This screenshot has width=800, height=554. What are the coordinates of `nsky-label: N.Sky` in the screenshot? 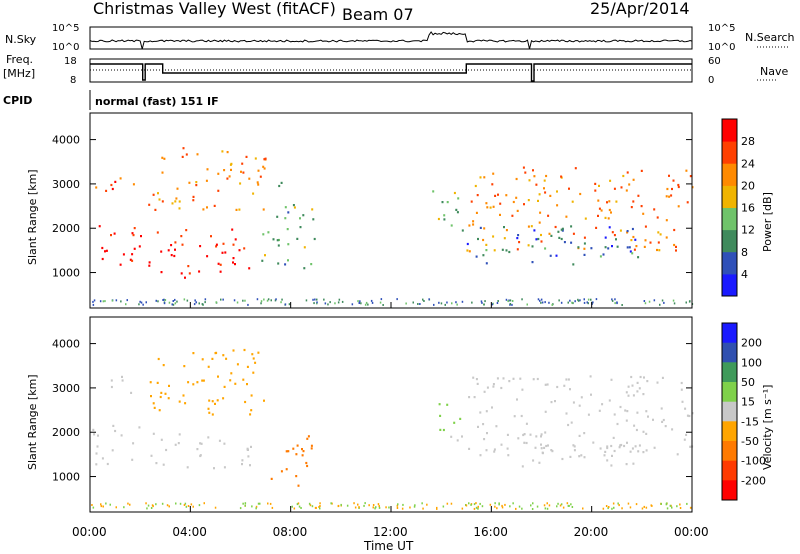 It's located at (21, 39).